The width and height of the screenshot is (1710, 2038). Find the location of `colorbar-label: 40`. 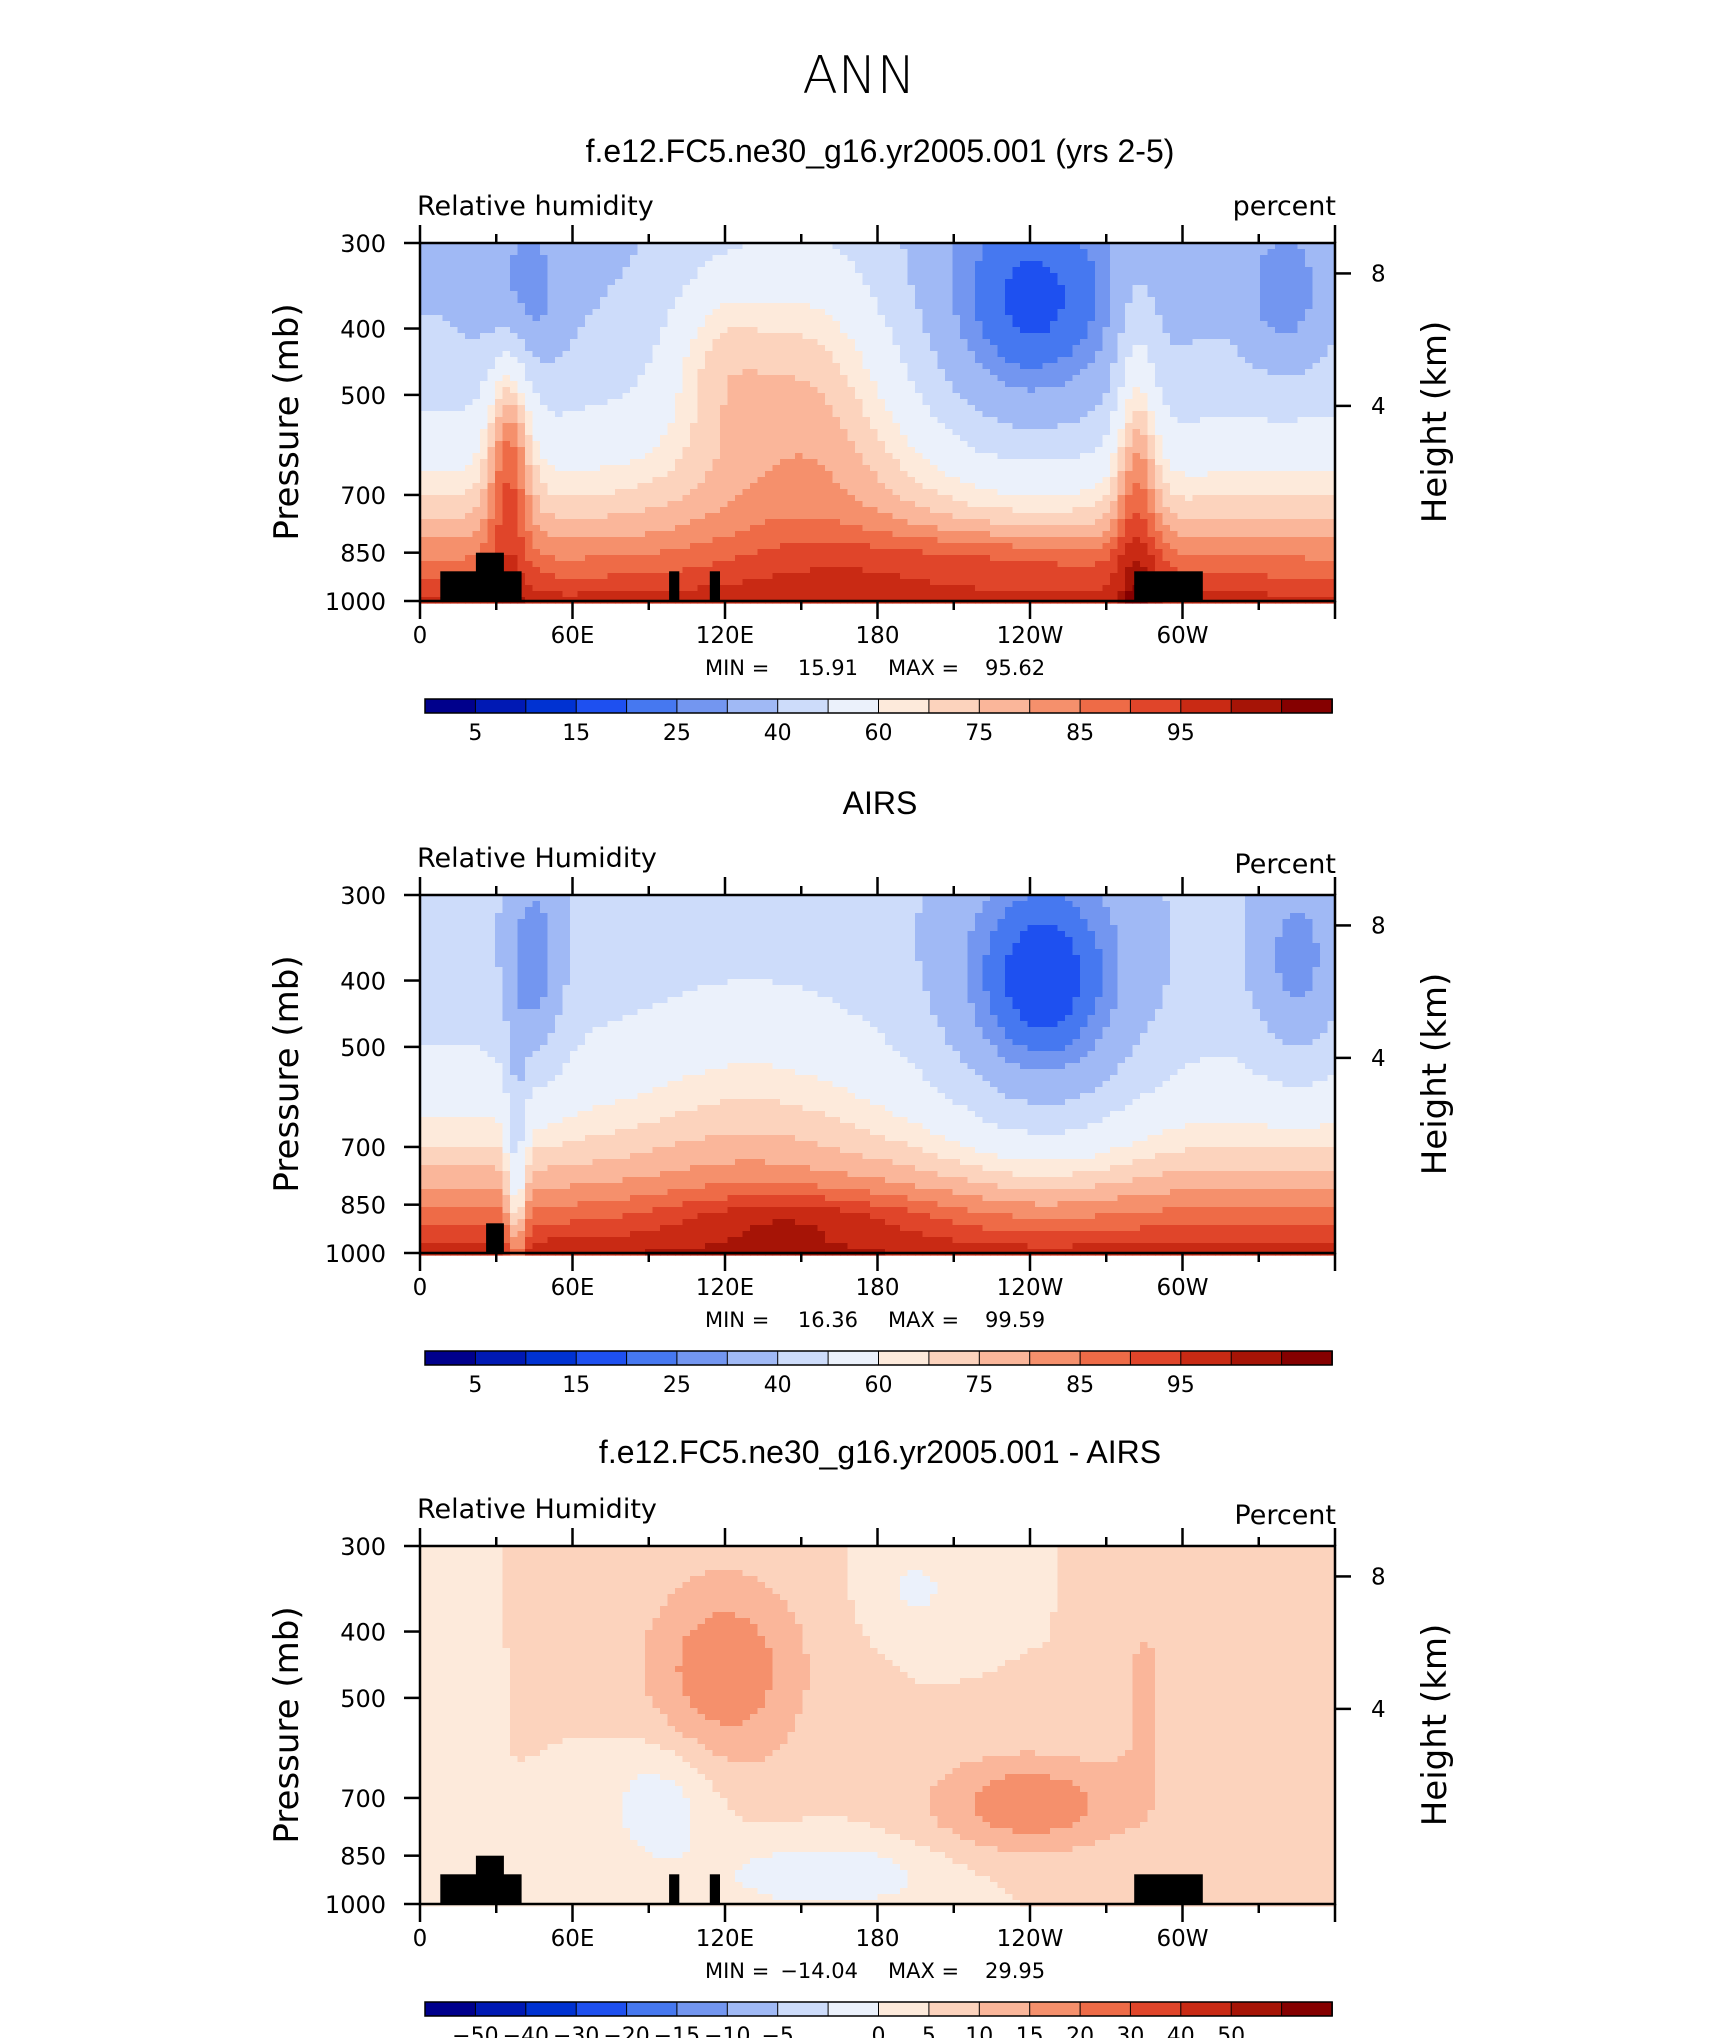

colorbar-label: 40 is located at coordinates (778, 1385).